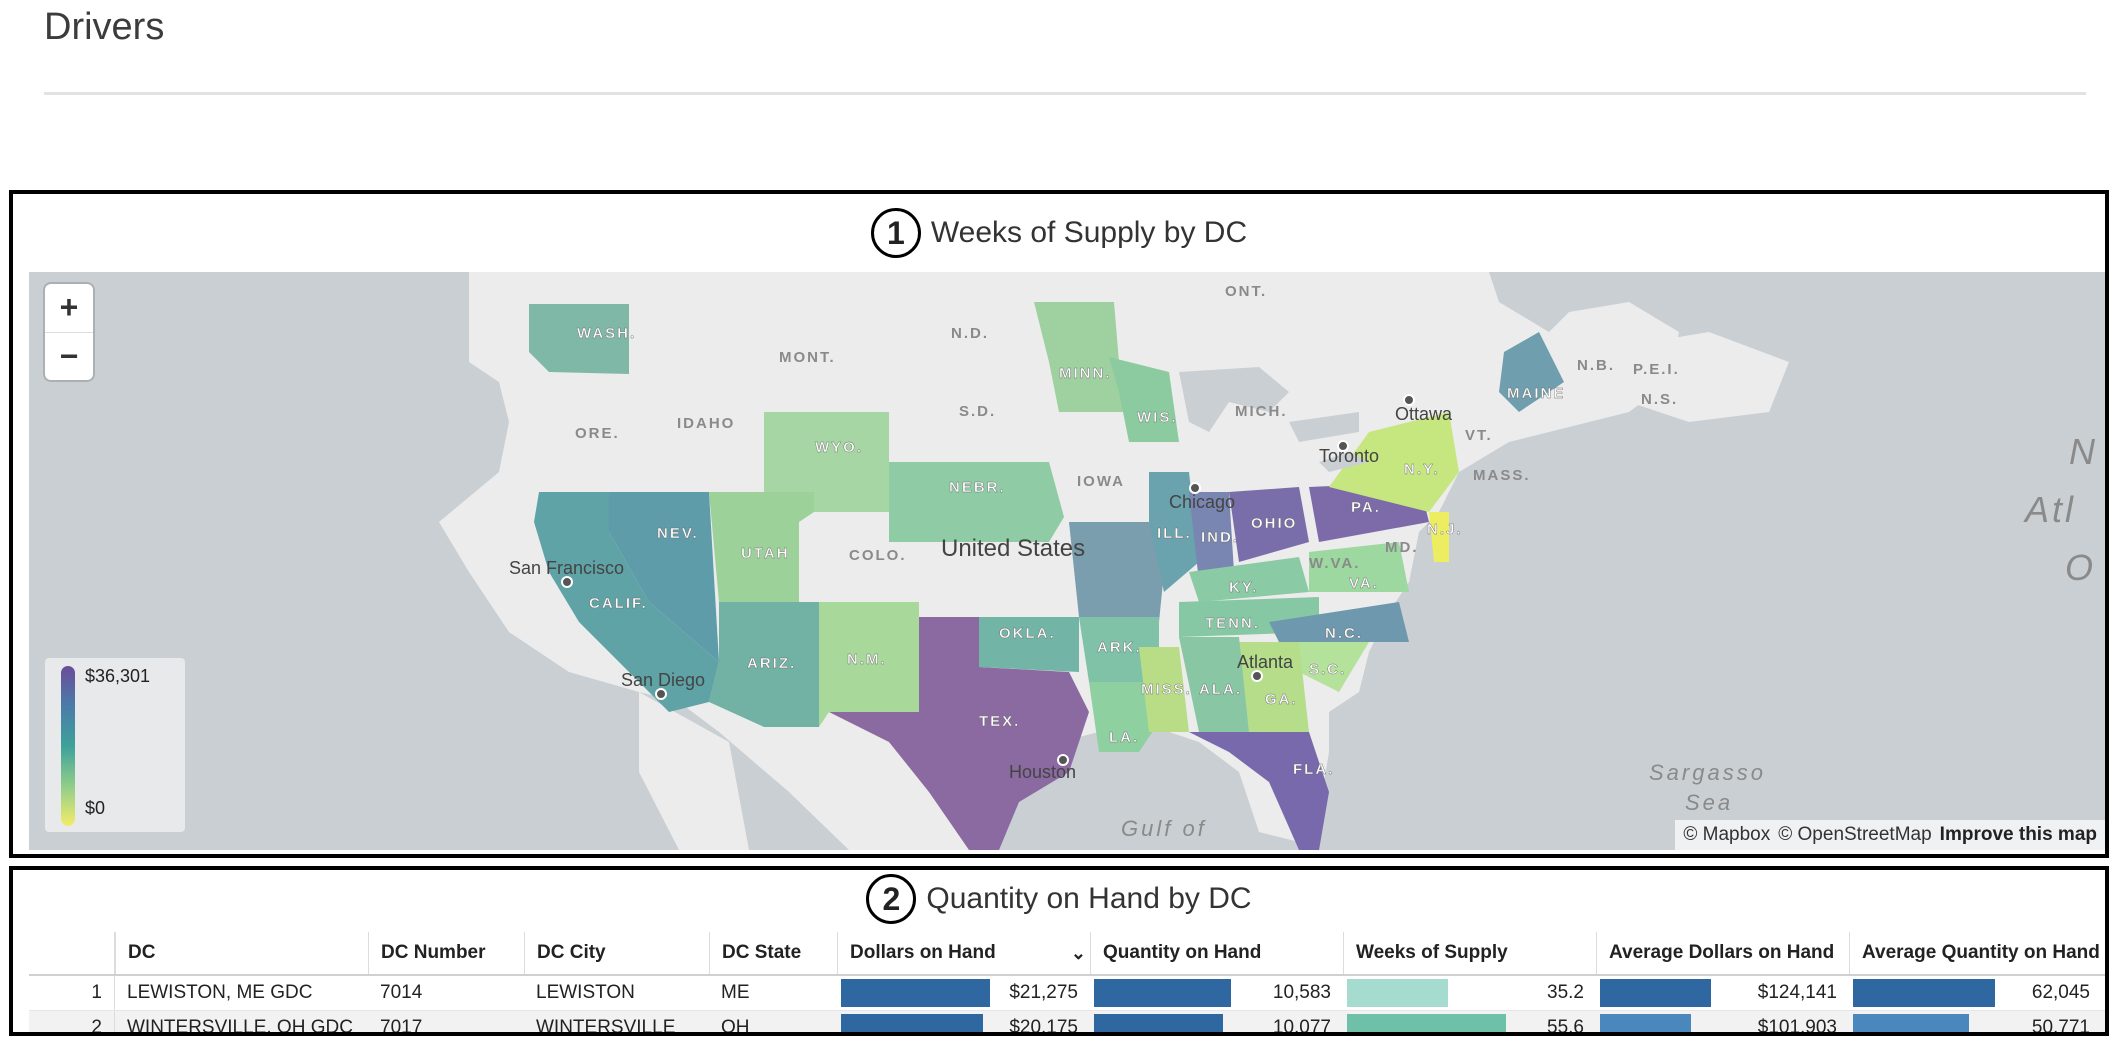 Image resolution: width=2118 pixels, height=1038 pixels. What do you see at coordinates (1398, 993) in the screenshot?
I see `bar-weeks-of-supply-fill` at bounding box center [1398, 993].